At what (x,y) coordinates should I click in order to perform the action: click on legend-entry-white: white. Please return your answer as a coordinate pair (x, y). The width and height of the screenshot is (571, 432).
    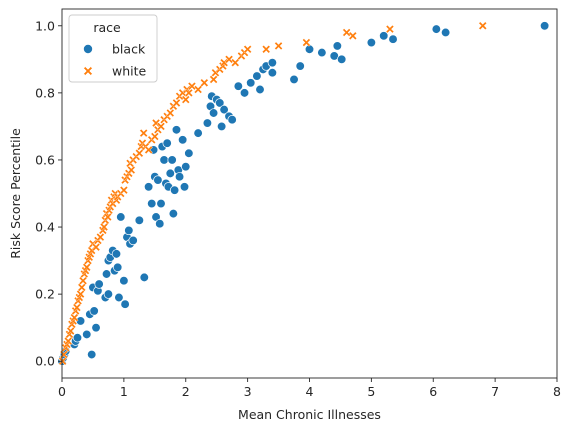
    Looking at the image, I should click on (115, 71).